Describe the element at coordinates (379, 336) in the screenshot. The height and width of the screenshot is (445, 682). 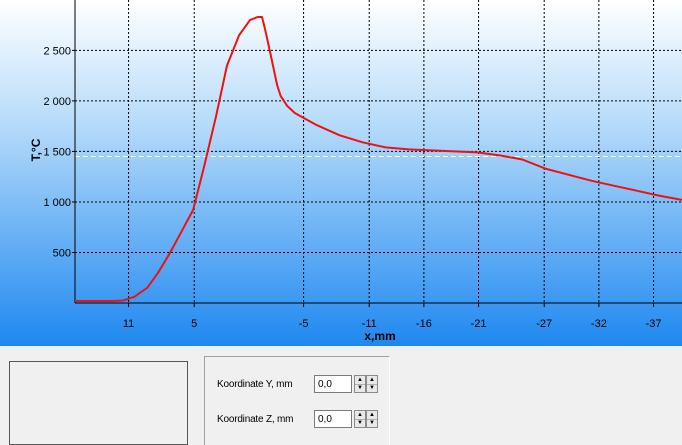
I see `x-axis-label: x,mm` at that location.